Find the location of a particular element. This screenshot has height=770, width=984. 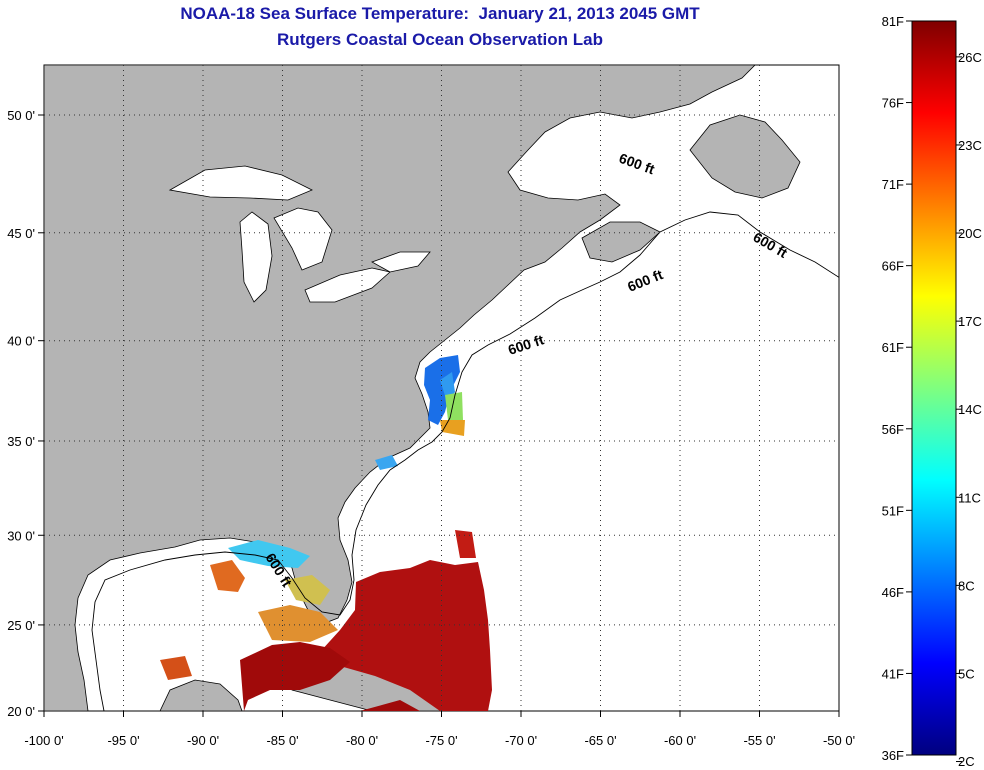

colorbar-c-label: 11C is located at coordinates (969, 497).